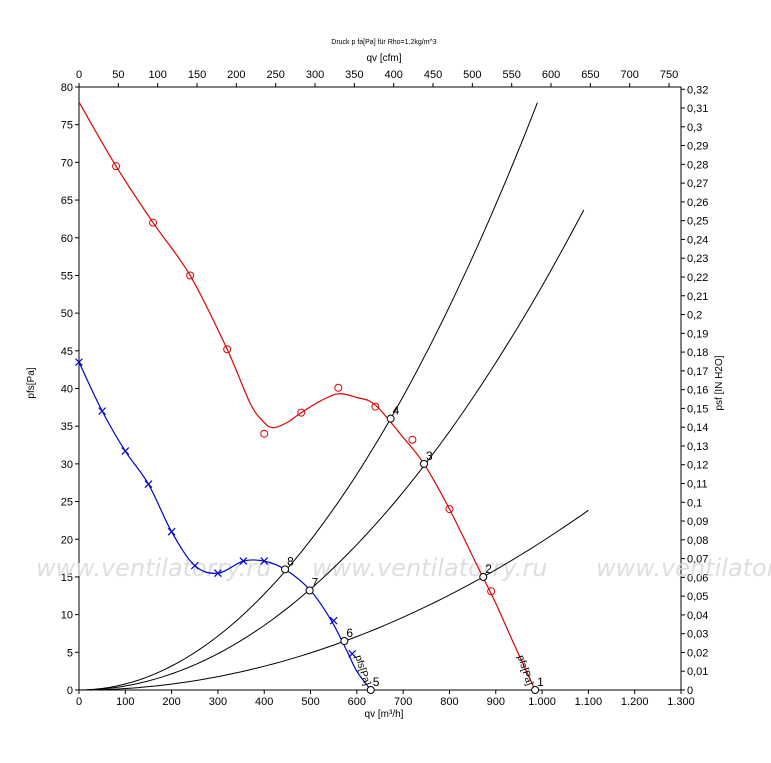 The width and height of the screenshot is (771, 763). What do you see at coordinates (70, 691) in the screenshot?
I see `y-tick-label: 0` at bounding box center [70, 691].